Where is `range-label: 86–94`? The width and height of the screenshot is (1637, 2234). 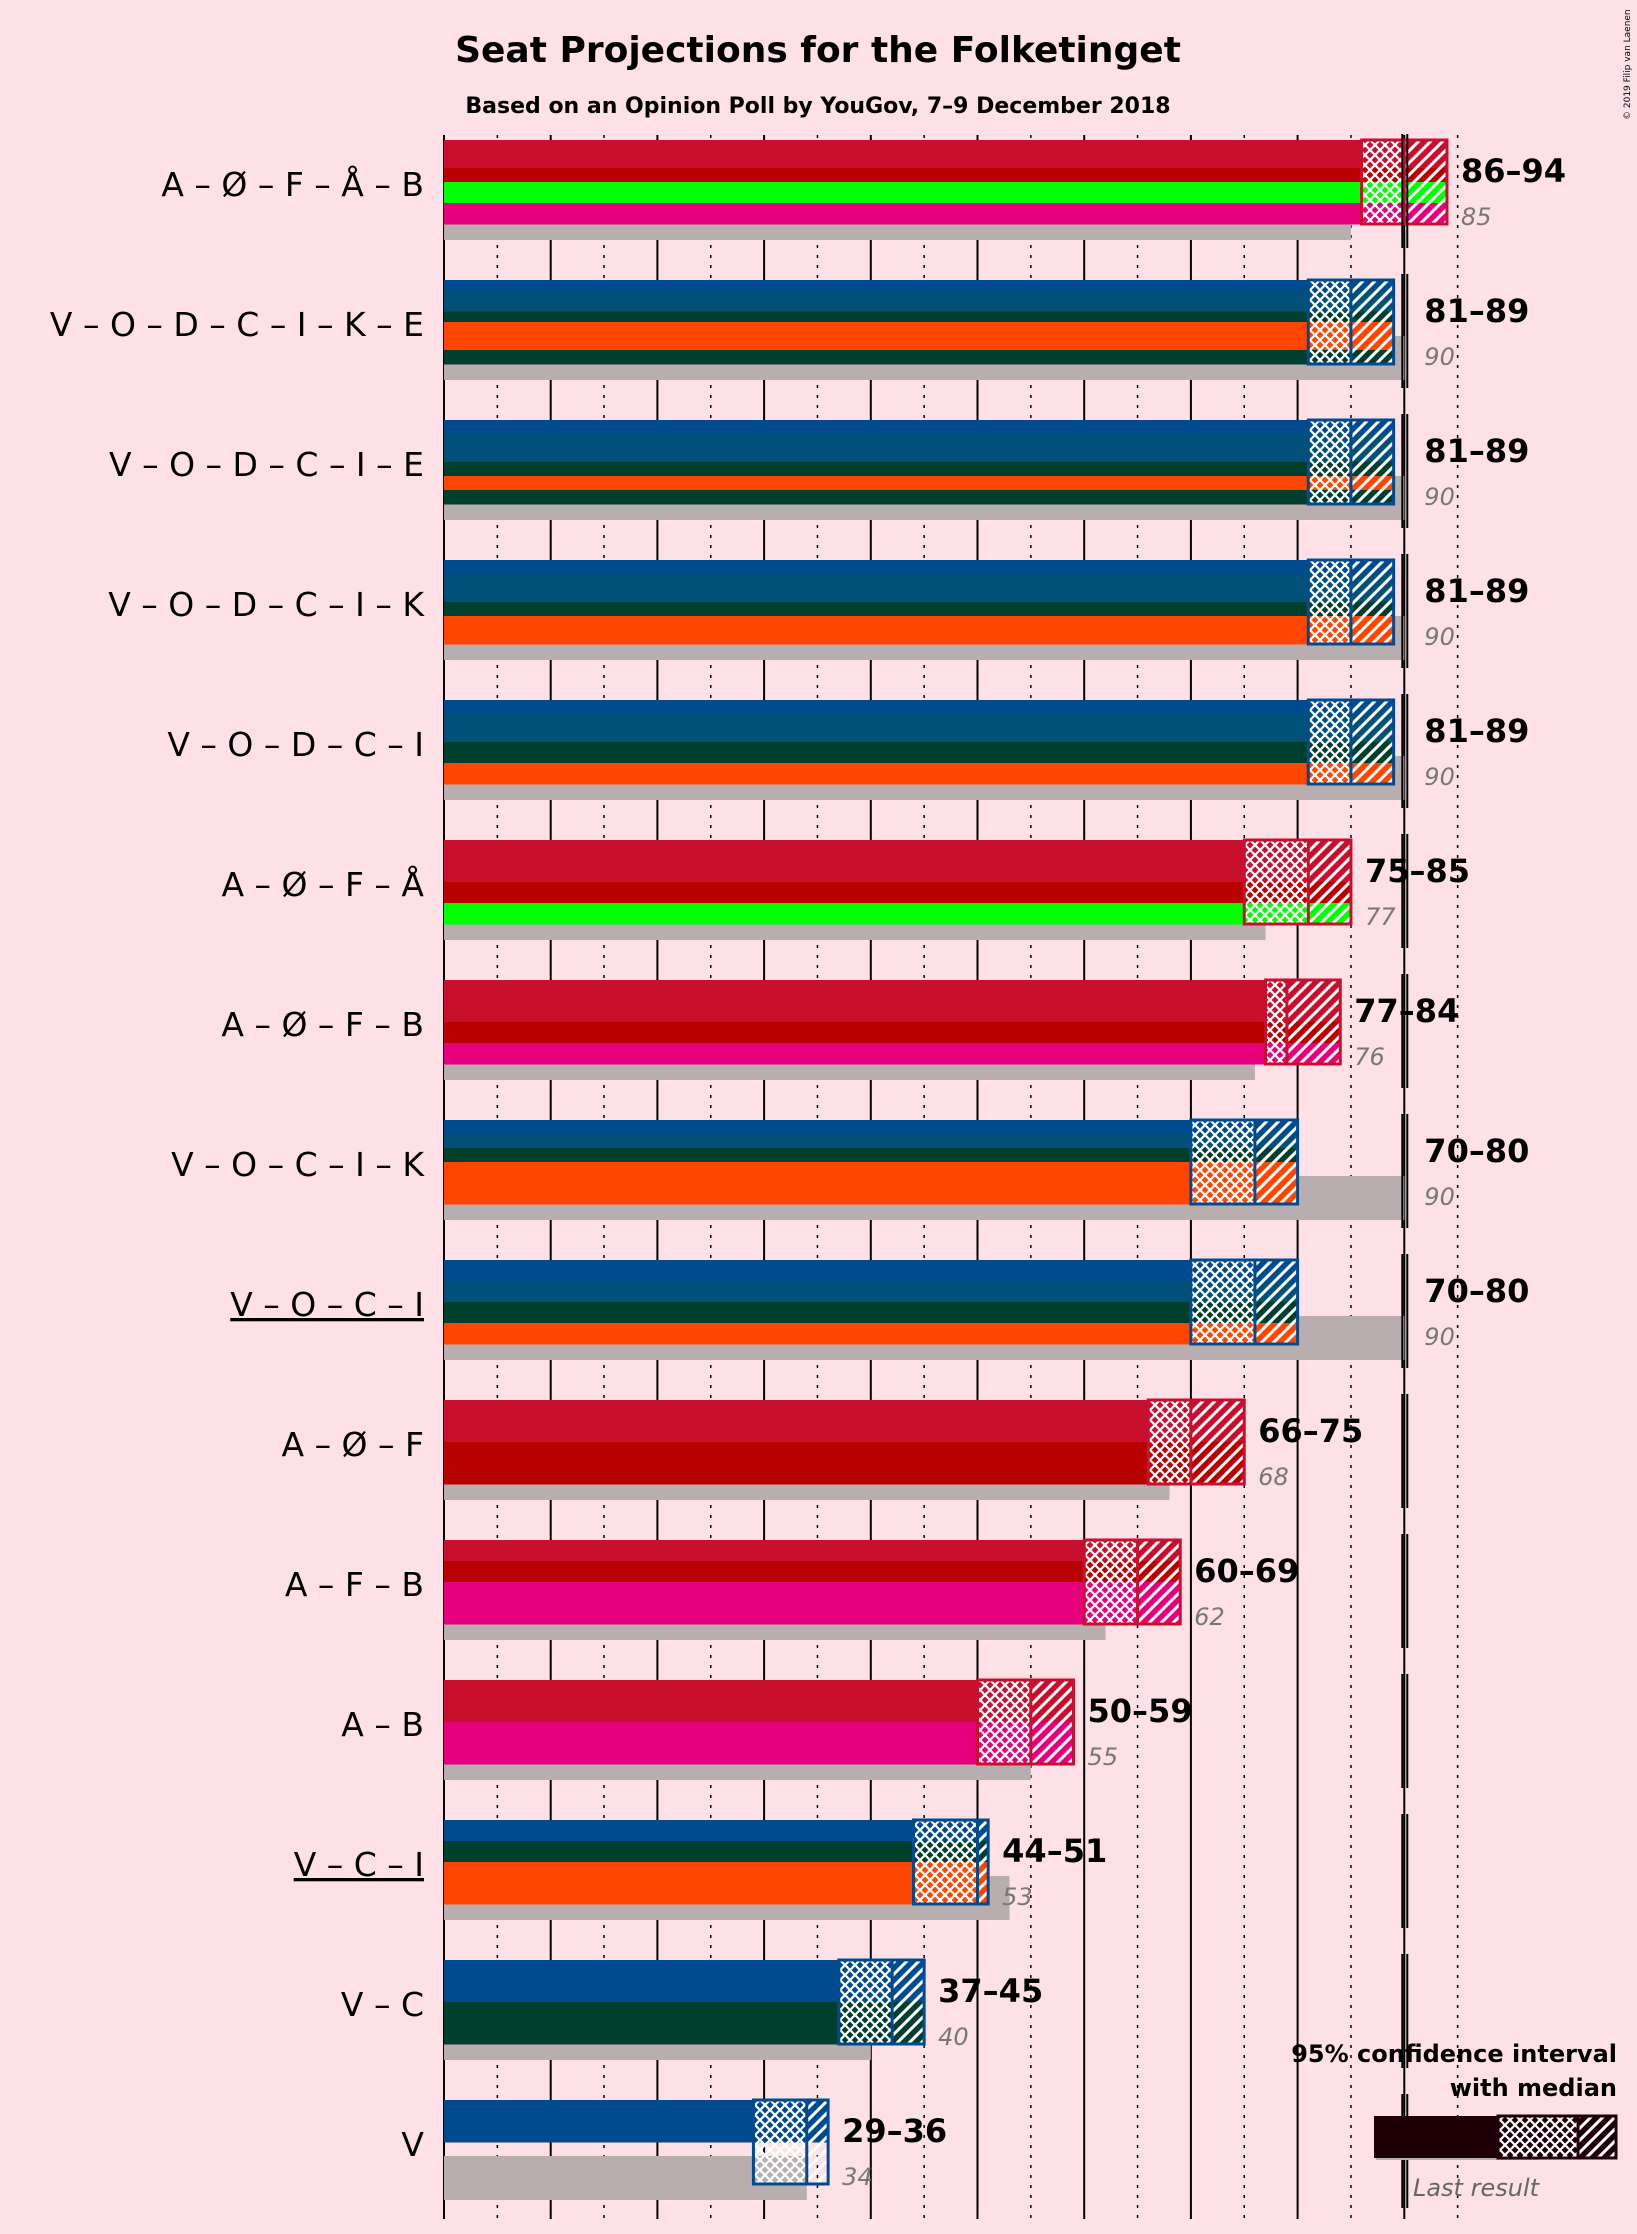 range-label: 86–94 is located at coordinates (1513, 171).